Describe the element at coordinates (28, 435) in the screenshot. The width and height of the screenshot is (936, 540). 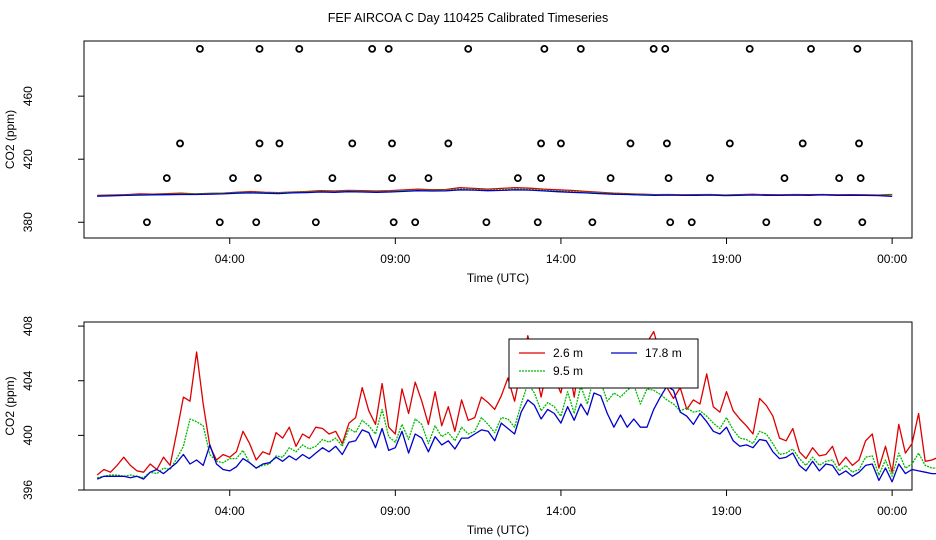
I see `y-tick-label: 400` at that location.